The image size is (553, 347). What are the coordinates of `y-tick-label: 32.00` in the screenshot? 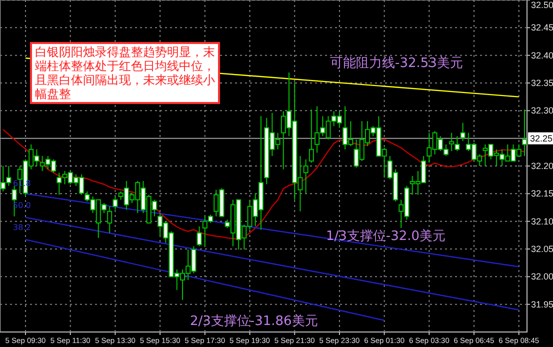 It's located at (542, 277).